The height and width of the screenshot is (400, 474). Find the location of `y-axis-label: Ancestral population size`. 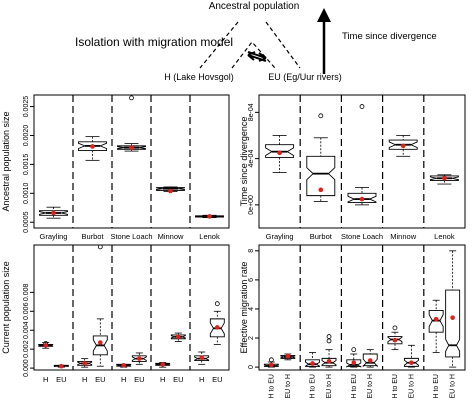

y-axis-label: Ancestral population size is located at coordinates (6, 161).